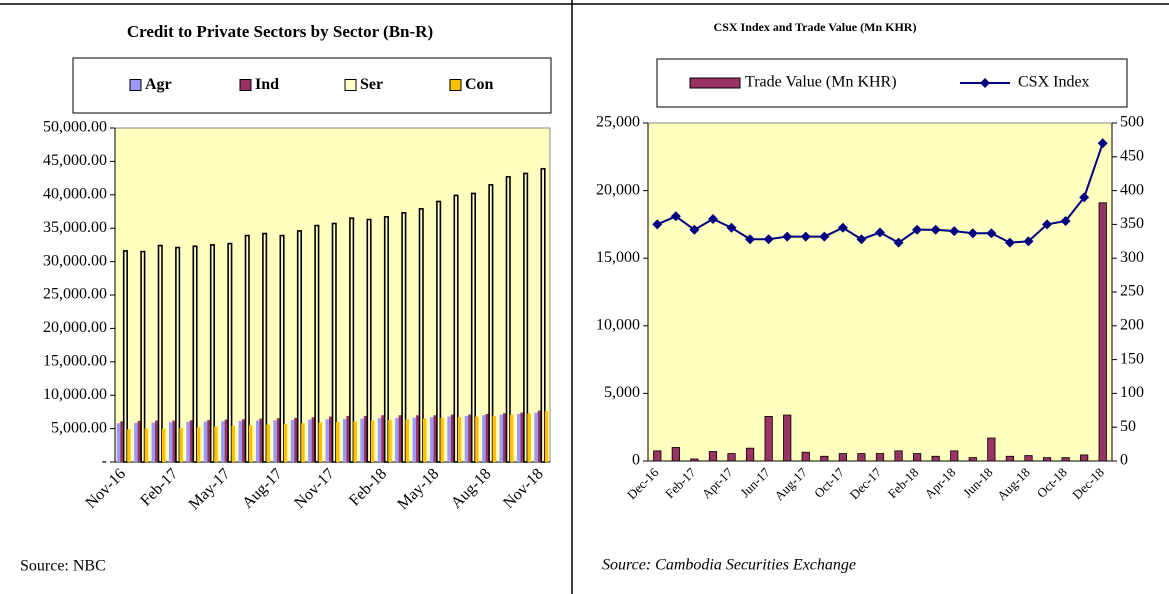 This screenshot has width=1169, height=594. What do you see at coordinates (643, 483) in the screenshot?
I see `x-tick-label: Dec-16` at bounding box center [643, 483].